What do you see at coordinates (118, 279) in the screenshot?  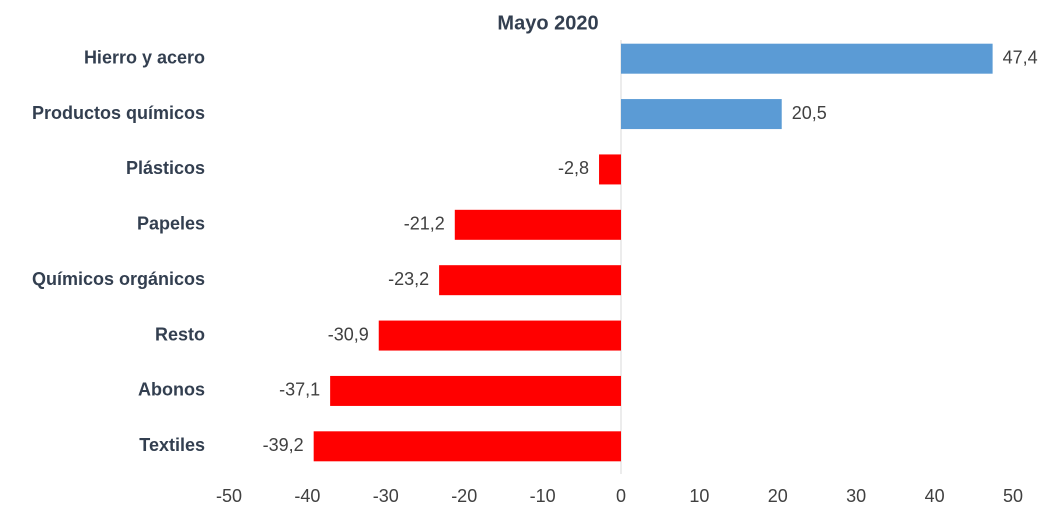 I see `y-tick-label: Químicos orgánicos` at bounding box center [118, 279].